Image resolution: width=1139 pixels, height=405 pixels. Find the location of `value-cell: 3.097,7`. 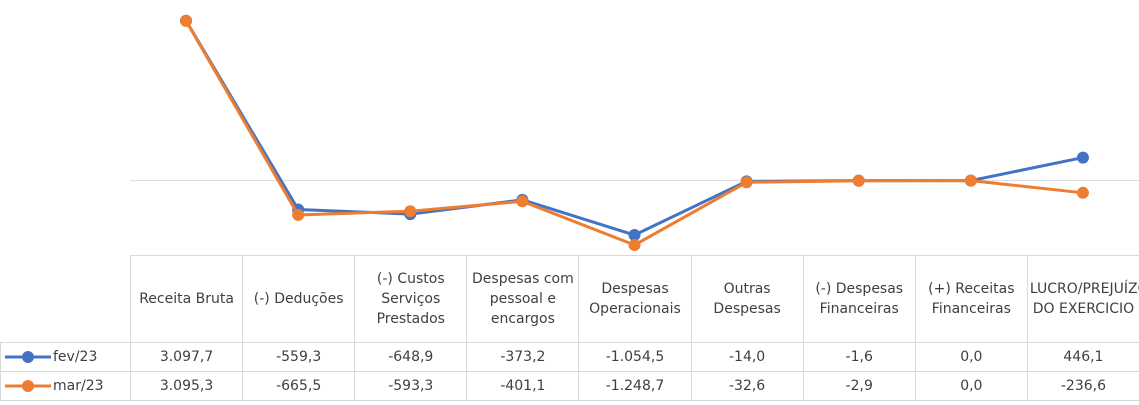

value-cell: 3.097,7 is located at coordinates (186, 357).